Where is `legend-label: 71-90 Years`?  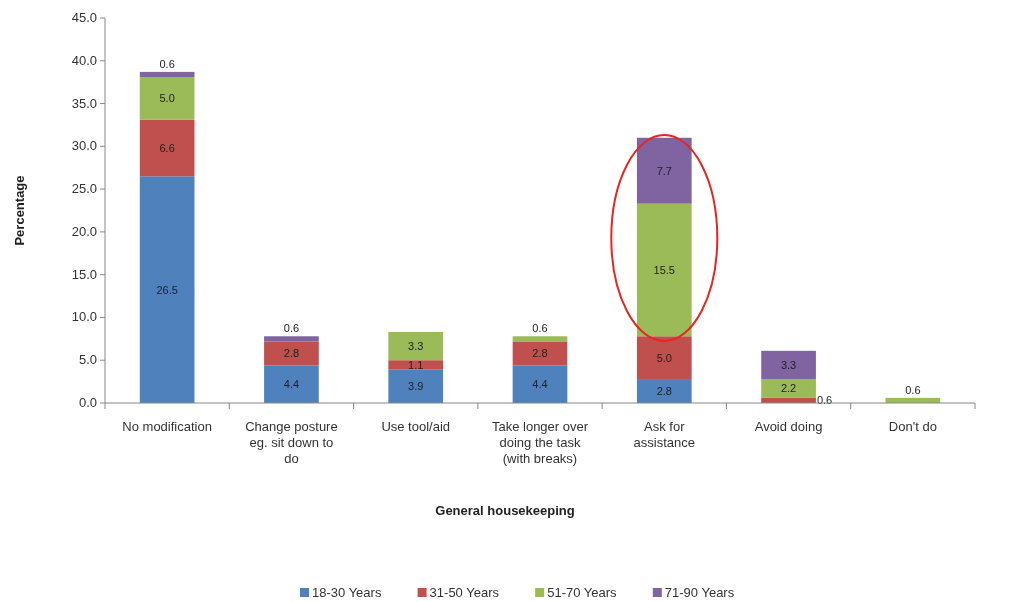 legend-label: 71-90 Years is located at coordinates (699, 592).